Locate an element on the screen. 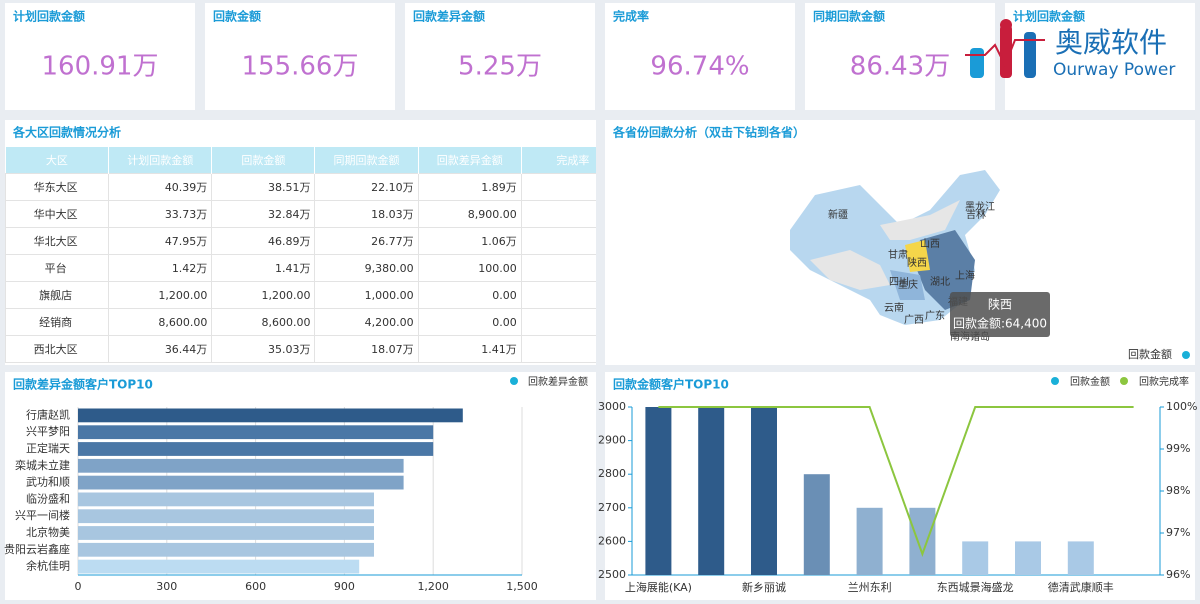 The width and height of the screenshot is (1200, 604). legend-label: 回款完成率 is located at coordinates (1164, 381).